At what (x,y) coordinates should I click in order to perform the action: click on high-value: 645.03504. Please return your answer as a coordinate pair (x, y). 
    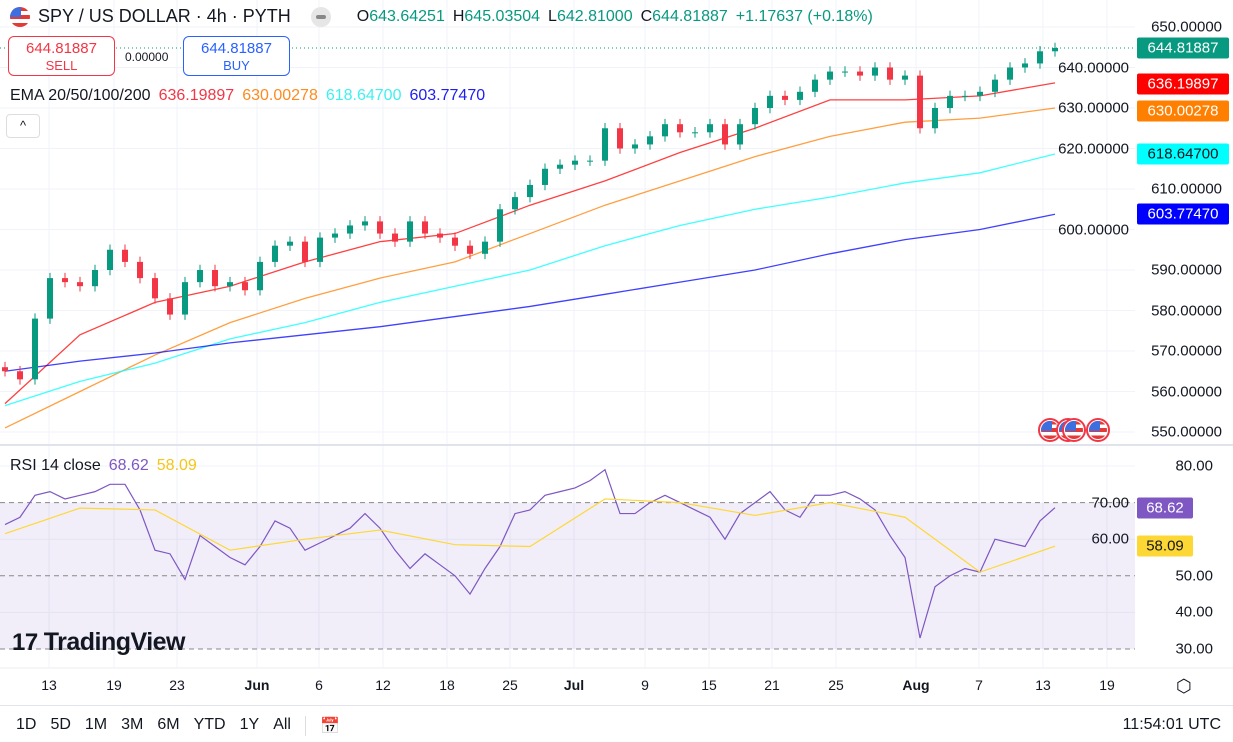
    Looking at the image, I should click on (502, 16).